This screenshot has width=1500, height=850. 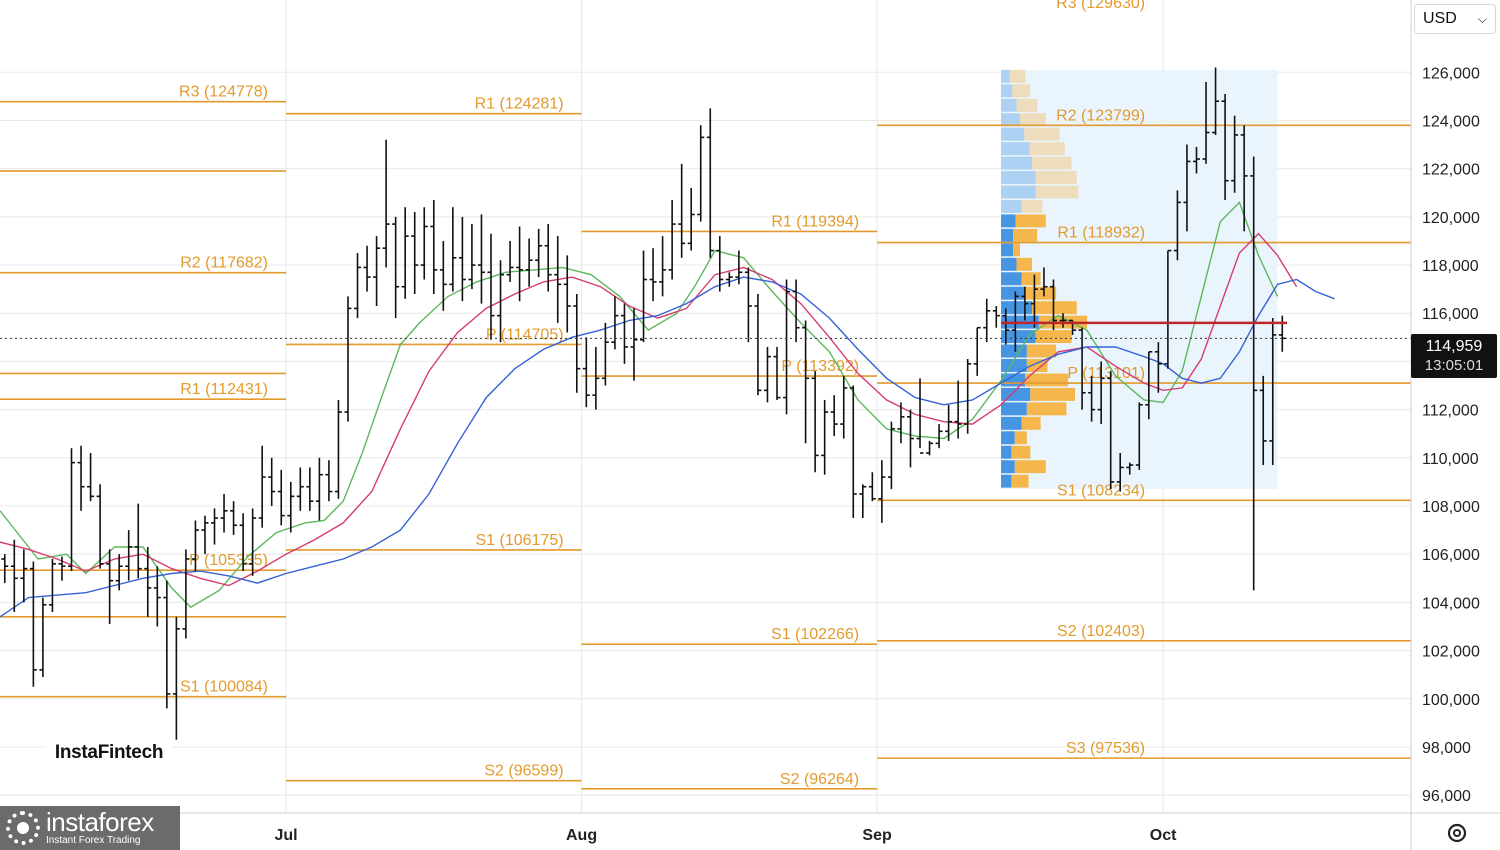 What do you see at coordinates (223, 92) in the screenshot?
I see `pivot-label: R3 (124778)` at bounding box center [223, 92].